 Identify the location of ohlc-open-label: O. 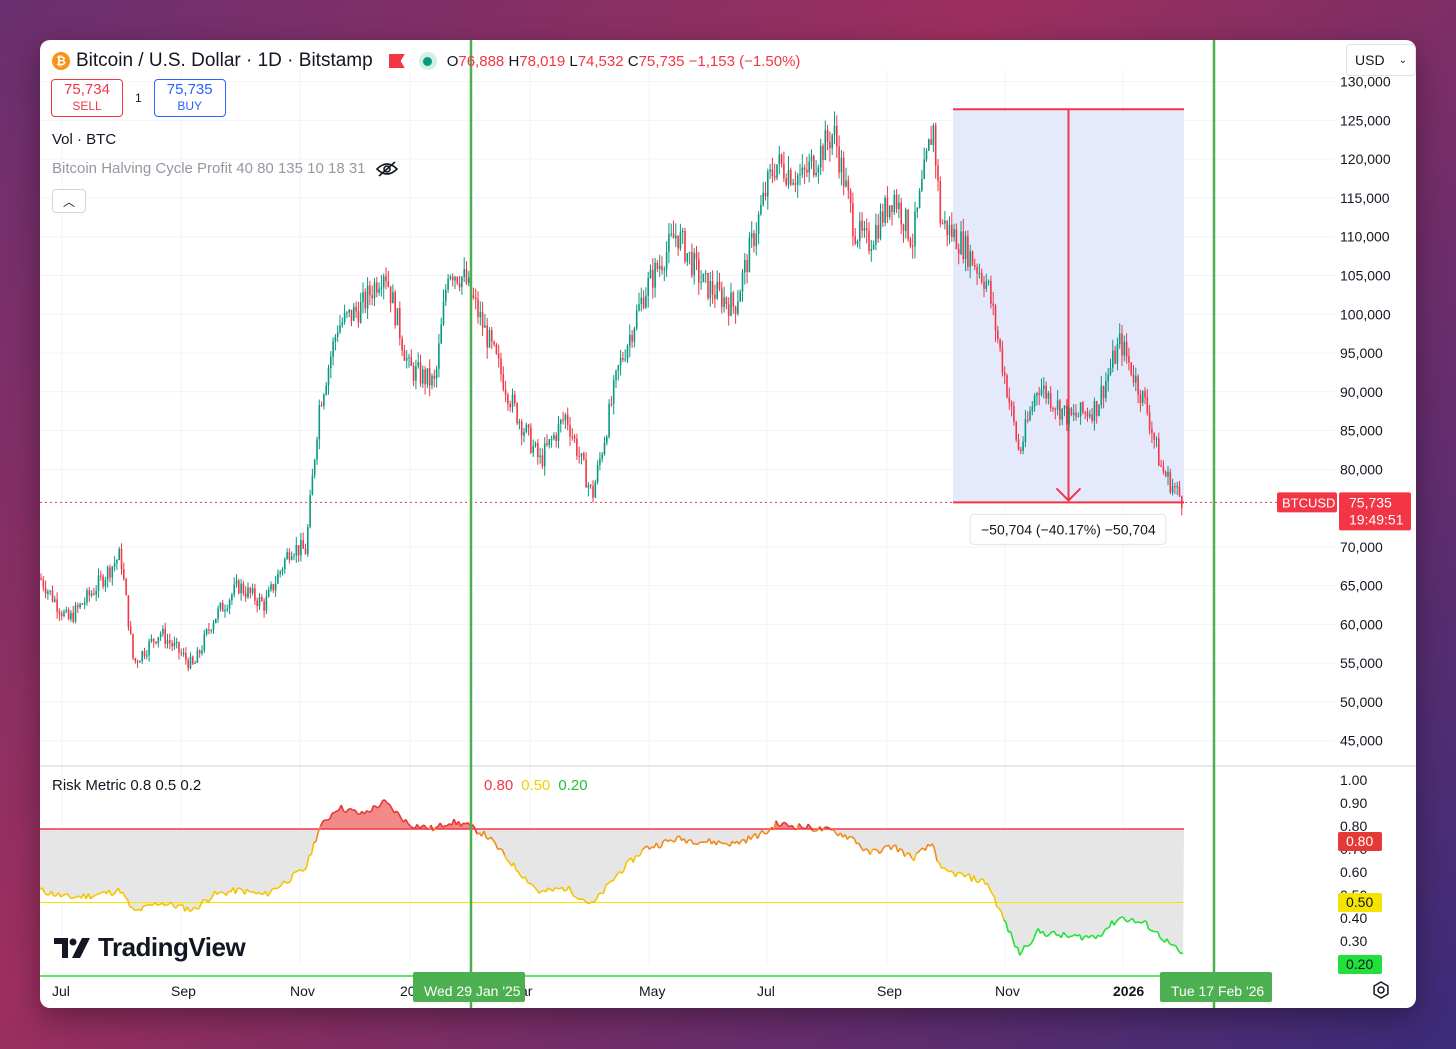
(452, 61).